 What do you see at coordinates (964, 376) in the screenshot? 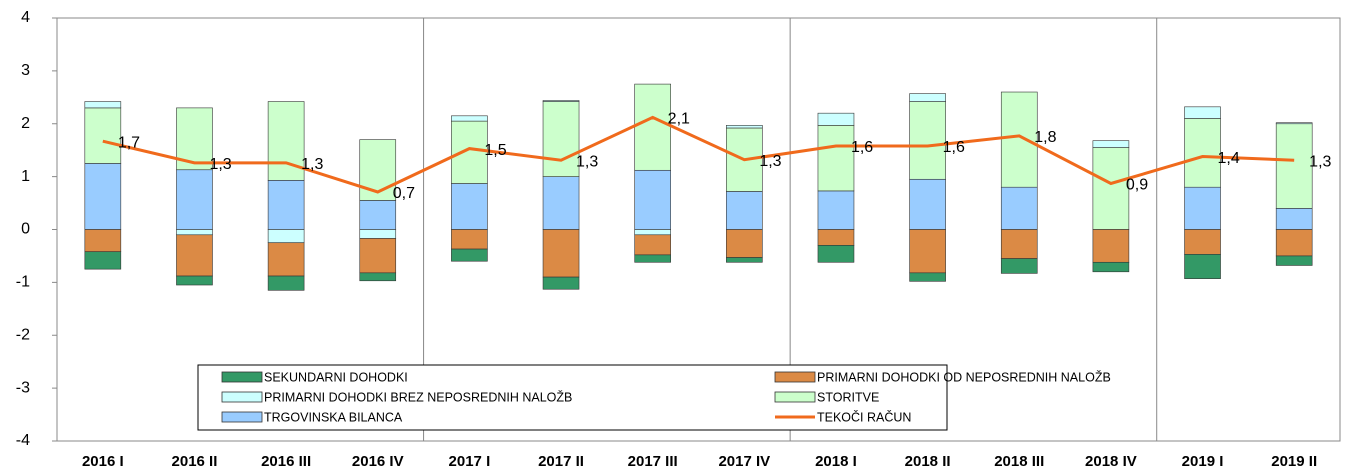
I see `legend-label: PRIMARNI DOHODKI OD NEPOSREDNIH NALOŽB` at bounding box center [964, 376].